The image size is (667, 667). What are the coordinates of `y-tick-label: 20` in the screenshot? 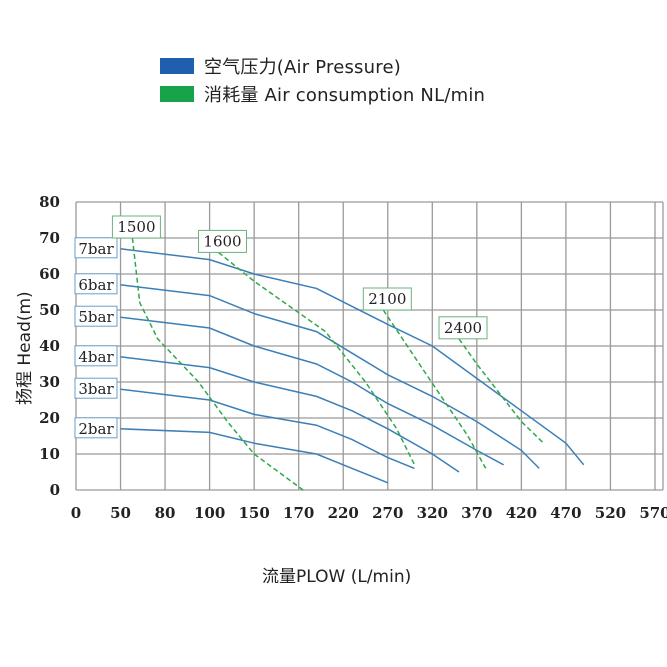 It's located at (49, 418).